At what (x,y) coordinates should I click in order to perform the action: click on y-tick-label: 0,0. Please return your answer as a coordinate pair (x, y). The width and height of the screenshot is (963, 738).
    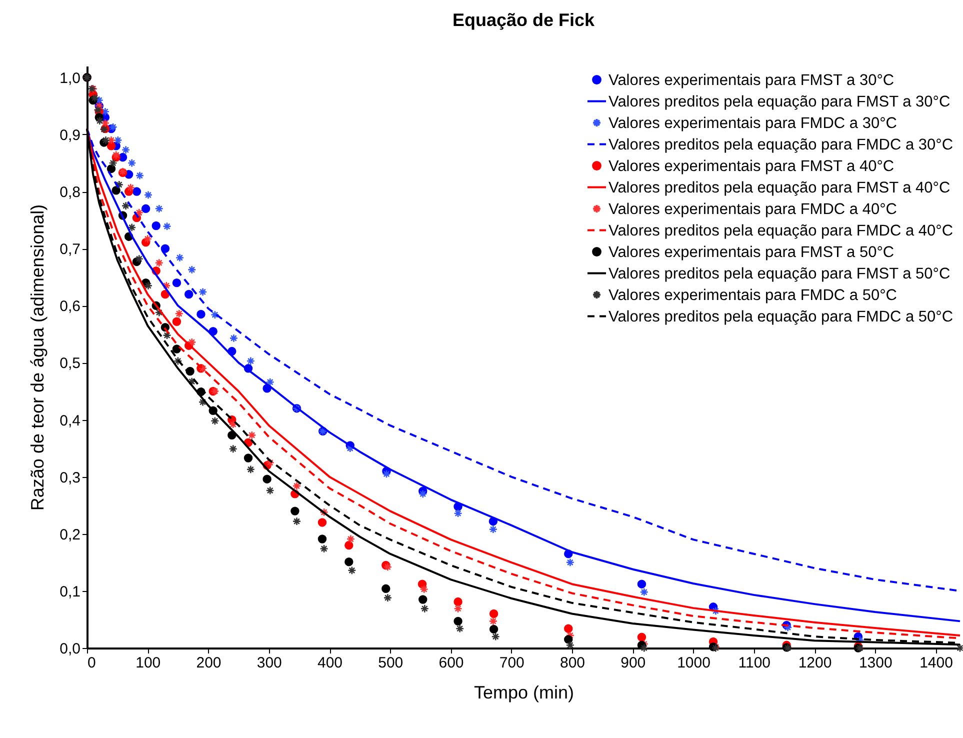
    Looking at the image, I should click on (70, 649).